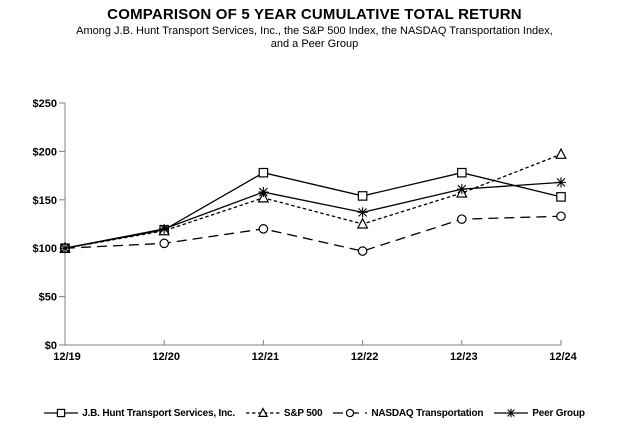 The image size is (629, 430). What do you see at coordinates (266, 357) in the screenshot?
I see `x-tick-label: 12/21` at bounding box center [266, 357].